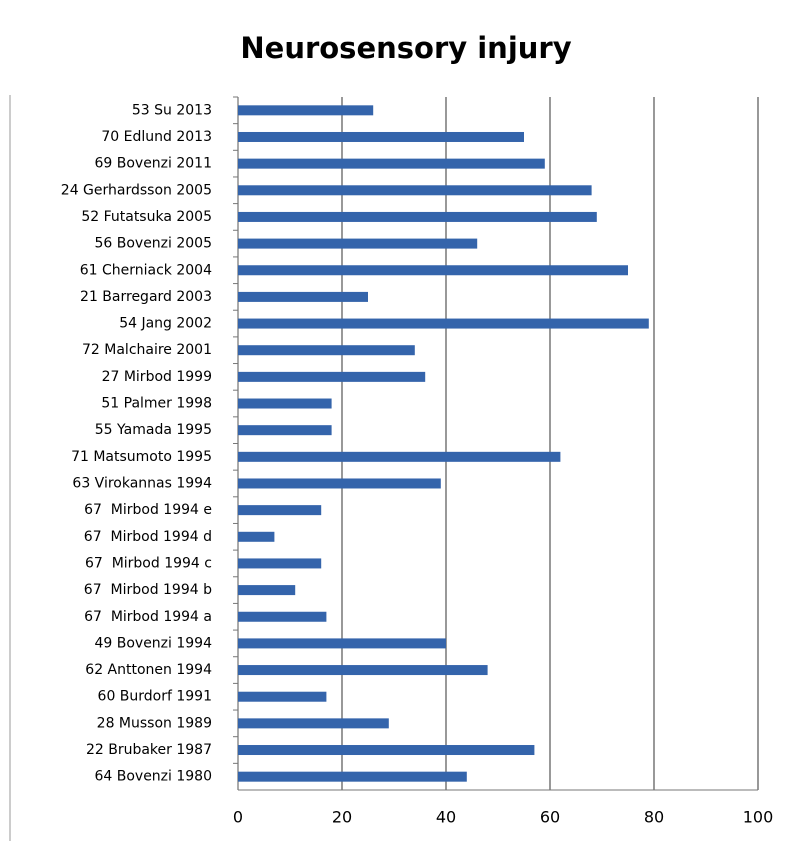 Image resolution: width=787 pixels, height=841 pixels. I want to click on y-tick-label: 71 Matsumoto 1995, so click(141, 457).